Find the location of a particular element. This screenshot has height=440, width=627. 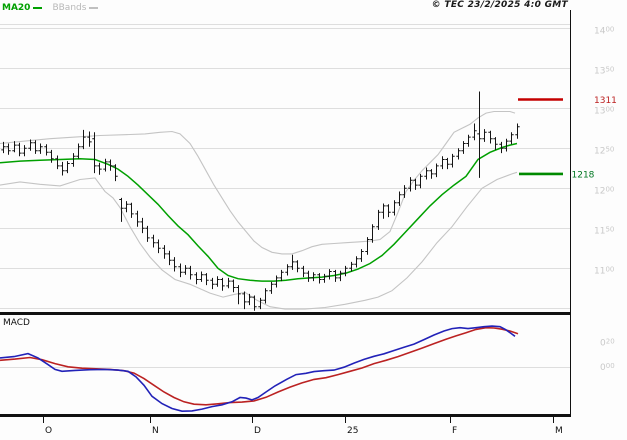

price-axis-label: 1350 is located at coordinates (604, 70).